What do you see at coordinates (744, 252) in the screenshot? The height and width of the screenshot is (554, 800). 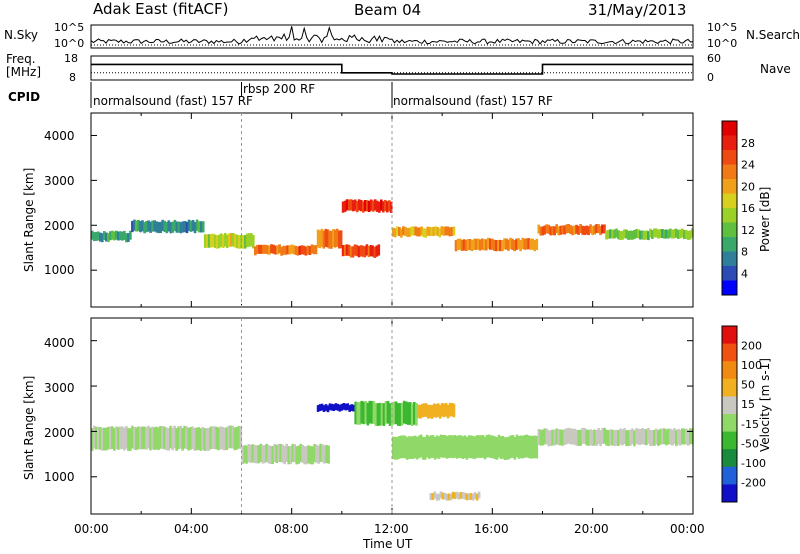 I see `power-colorbar-tick: 8` at bounding box center [744, 252].